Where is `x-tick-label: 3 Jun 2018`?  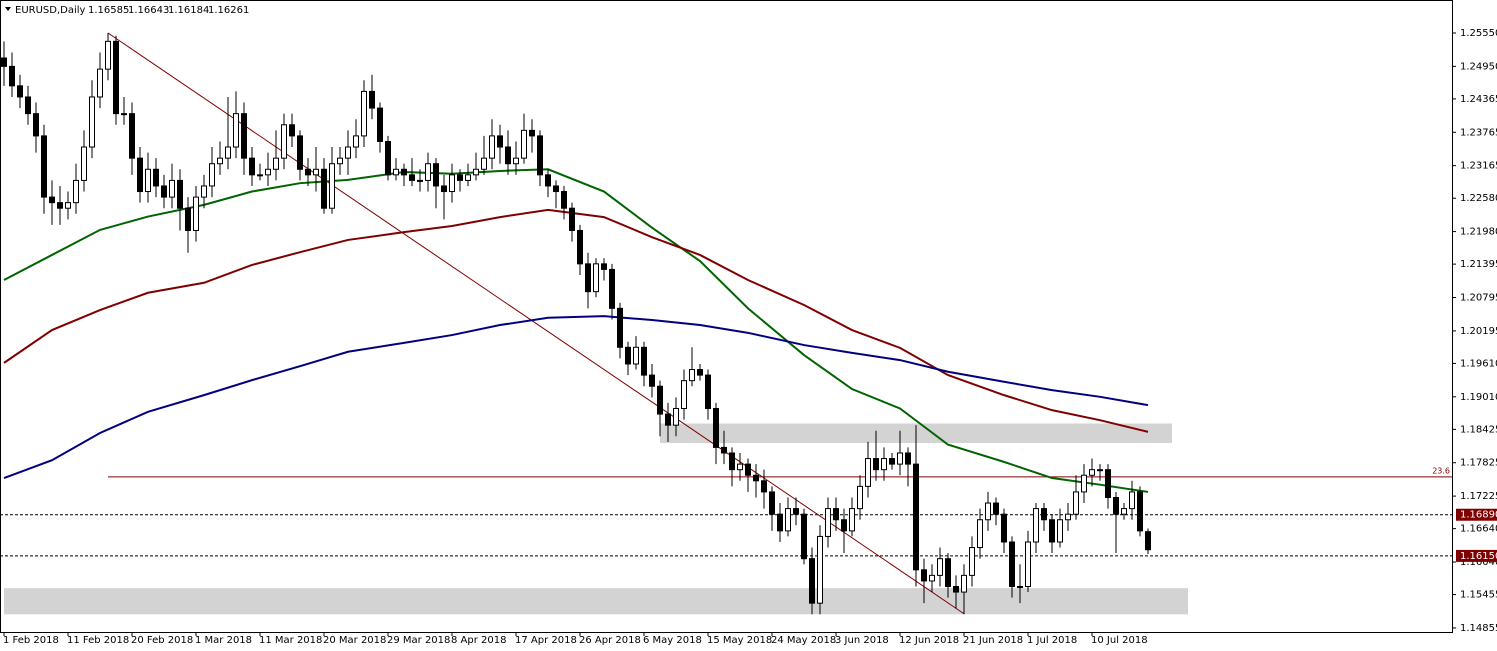
x-tick-label: 3 Jun 2018 is located at coordinates (862, 640).